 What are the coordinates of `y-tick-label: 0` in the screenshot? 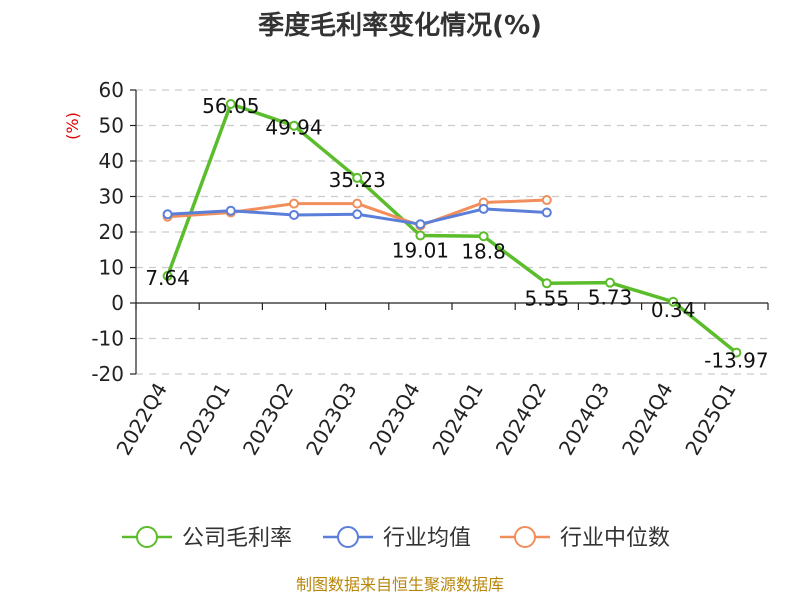 It's located at (117, 303).